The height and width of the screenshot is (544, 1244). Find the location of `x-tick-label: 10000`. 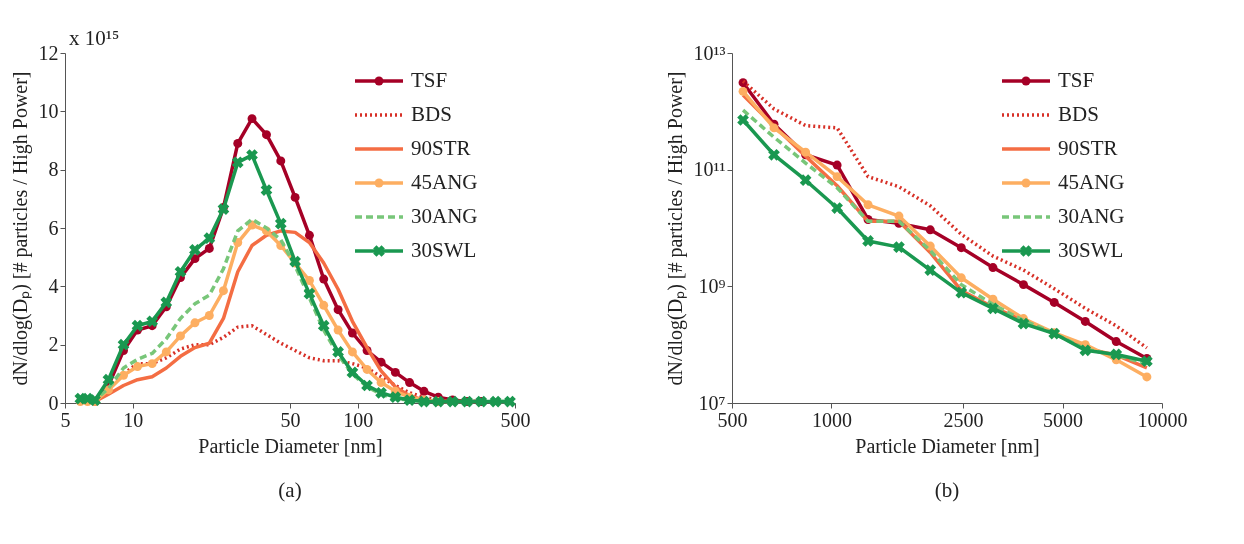

x-tick-label: 10000 is located at coordinates (1162, 419).